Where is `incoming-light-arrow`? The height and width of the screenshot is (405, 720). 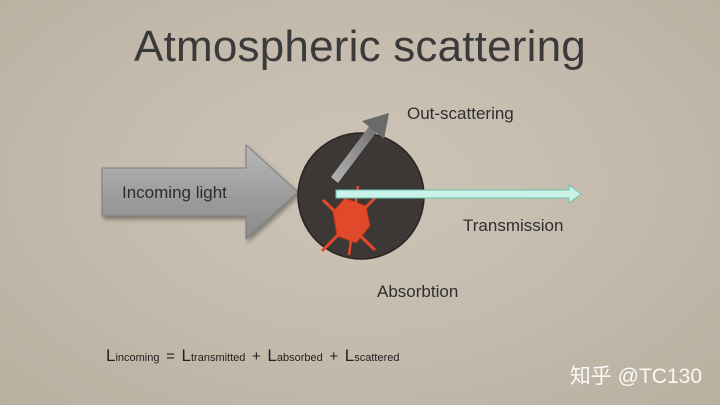
incoming-light-arrow is located at coordinates (200, 192).